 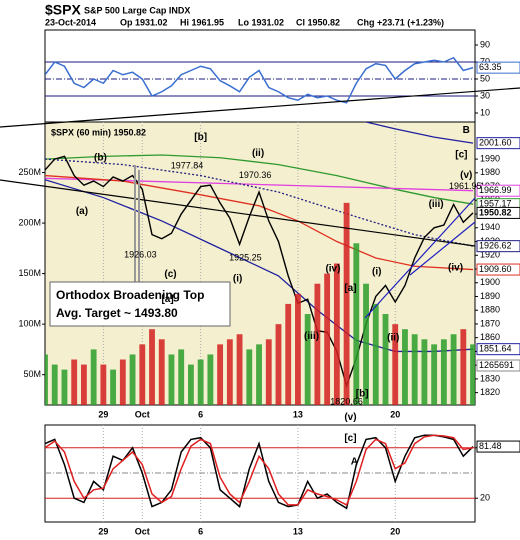 What do you see at coordinates (70, 22) in the screenshot?
I see `date: 23-Oct-2014` at bounding box center [70, 22].